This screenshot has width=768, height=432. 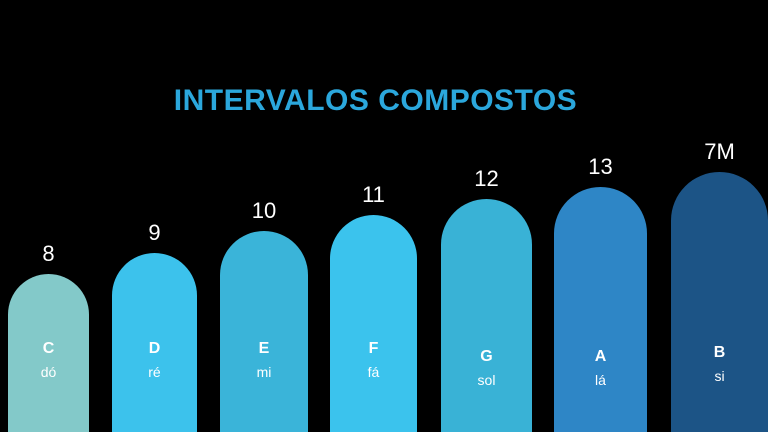 What do you see at coordinates (600, 309) in the screenshot?
I see `bar: A lá` at bounding box center [600, 309].